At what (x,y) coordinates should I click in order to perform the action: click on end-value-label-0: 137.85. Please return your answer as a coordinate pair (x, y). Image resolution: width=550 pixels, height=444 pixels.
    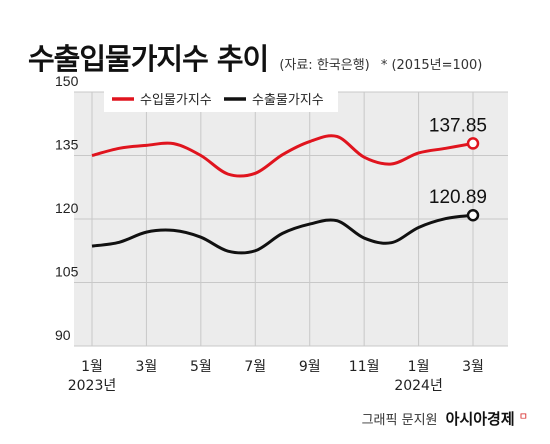
    Looking at the image, I should click on (458, 125).